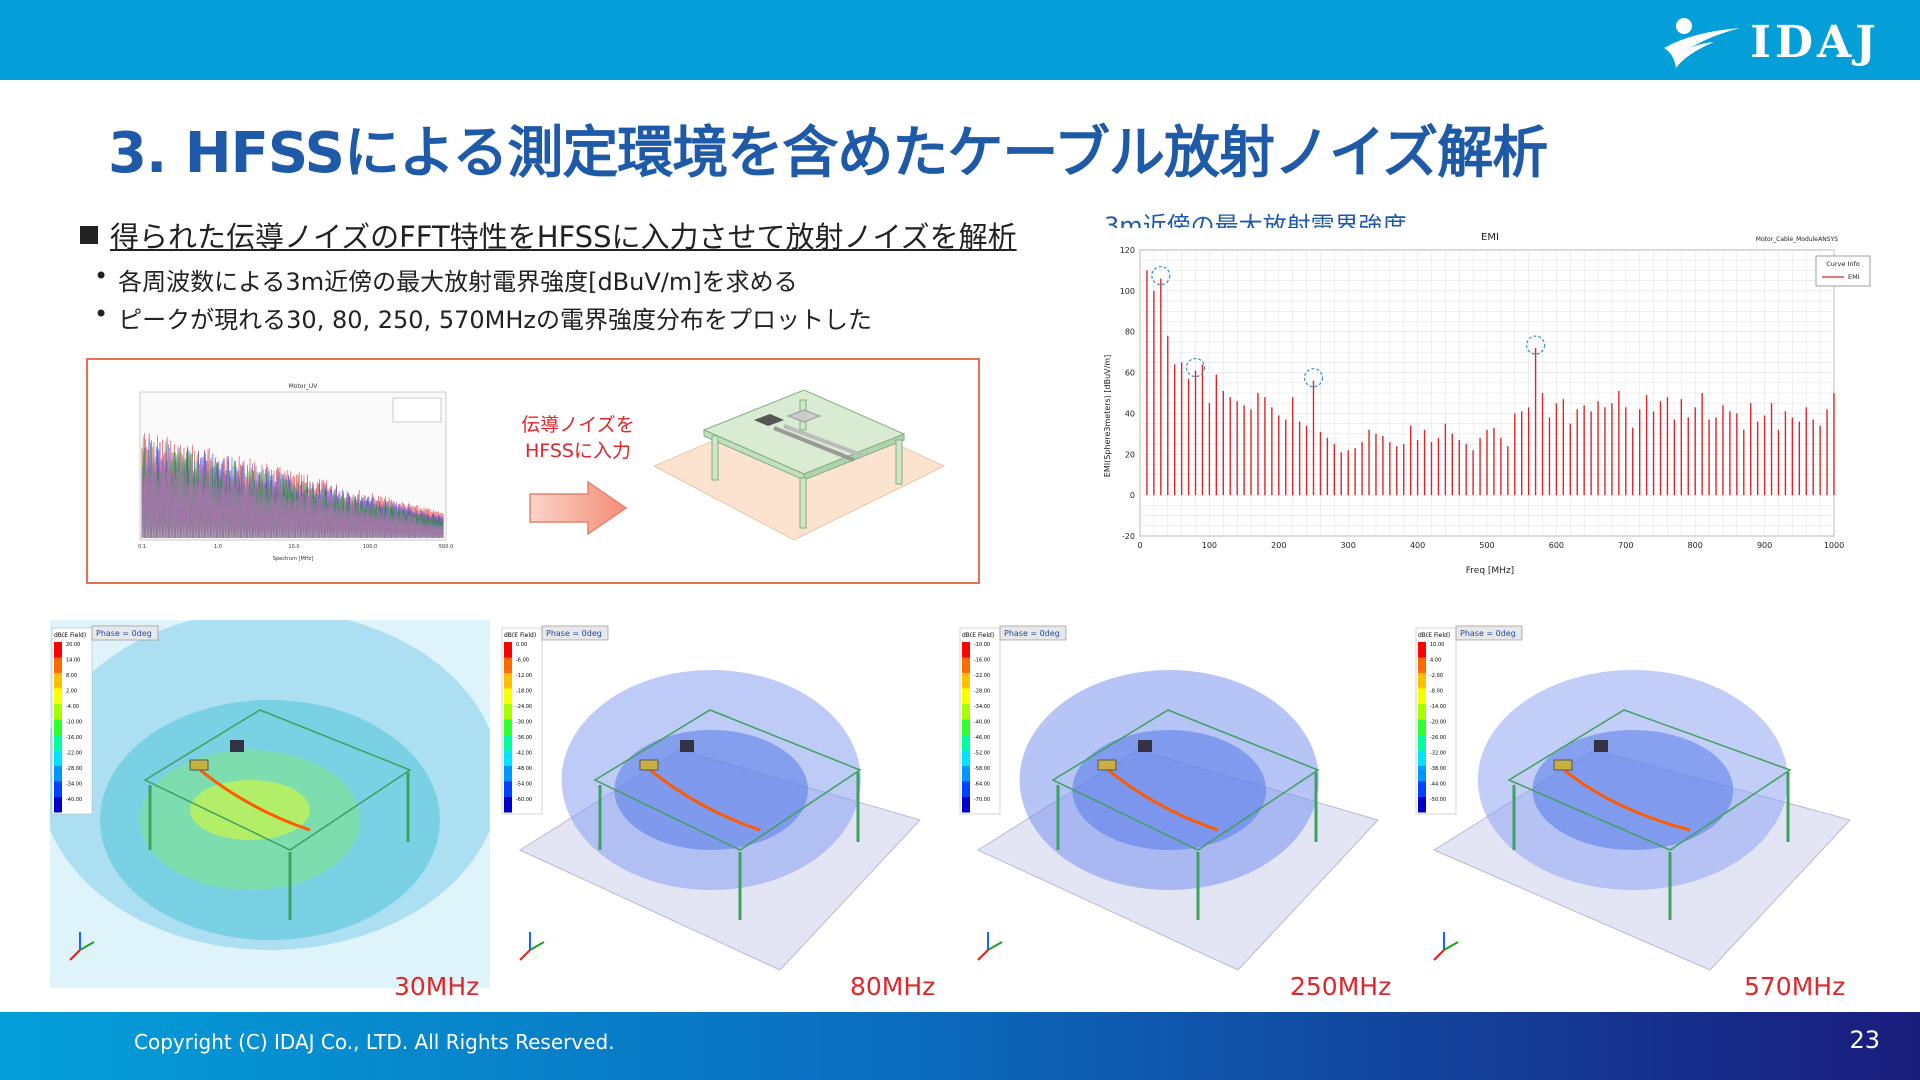 Image resolution: width=1920 pixels, height=1080 pixels. I want to click on bullet-main-text: 得られた伝導ノイズのFFT特性をHFSSに入力させて放射ノイズを解析, so click(563, 237).